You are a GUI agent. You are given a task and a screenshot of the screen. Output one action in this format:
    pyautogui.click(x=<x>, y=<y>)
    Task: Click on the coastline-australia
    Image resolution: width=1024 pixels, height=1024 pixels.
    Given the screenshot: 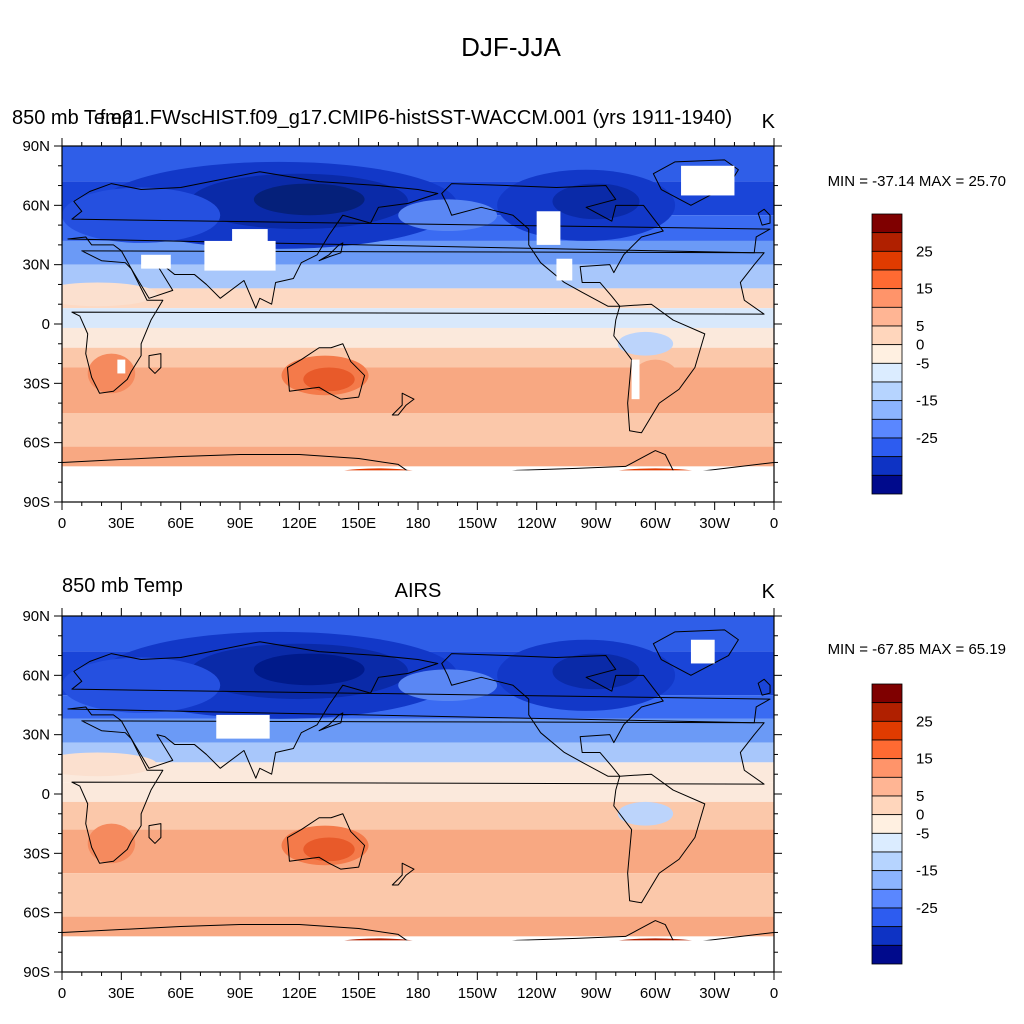 What is the action you would take?
    pyautogui.click(x=326, y=371)
    